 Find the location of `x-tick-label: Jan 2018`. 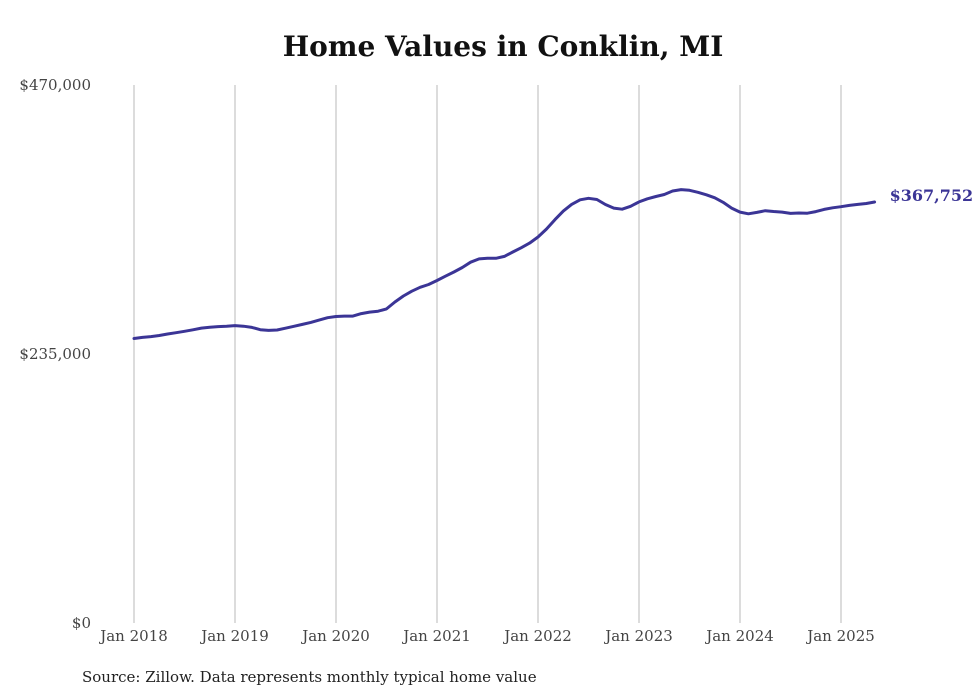

x-tick-label: Jan 2018 is located at coordinates (133, 636).